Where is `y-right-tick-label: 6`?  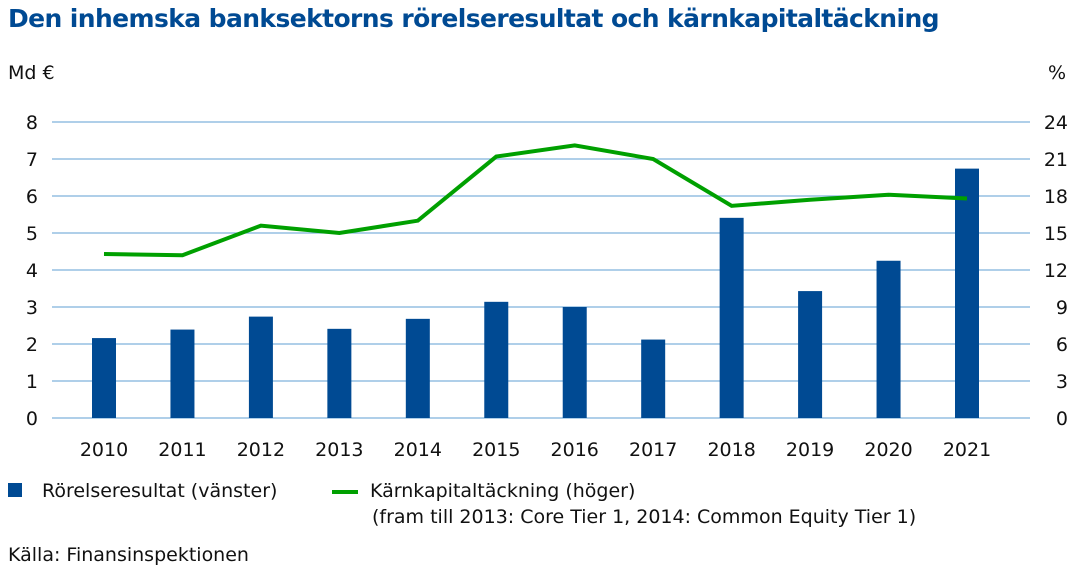
y-right-tick-label: 6 is located at coordinates (1062, 345).